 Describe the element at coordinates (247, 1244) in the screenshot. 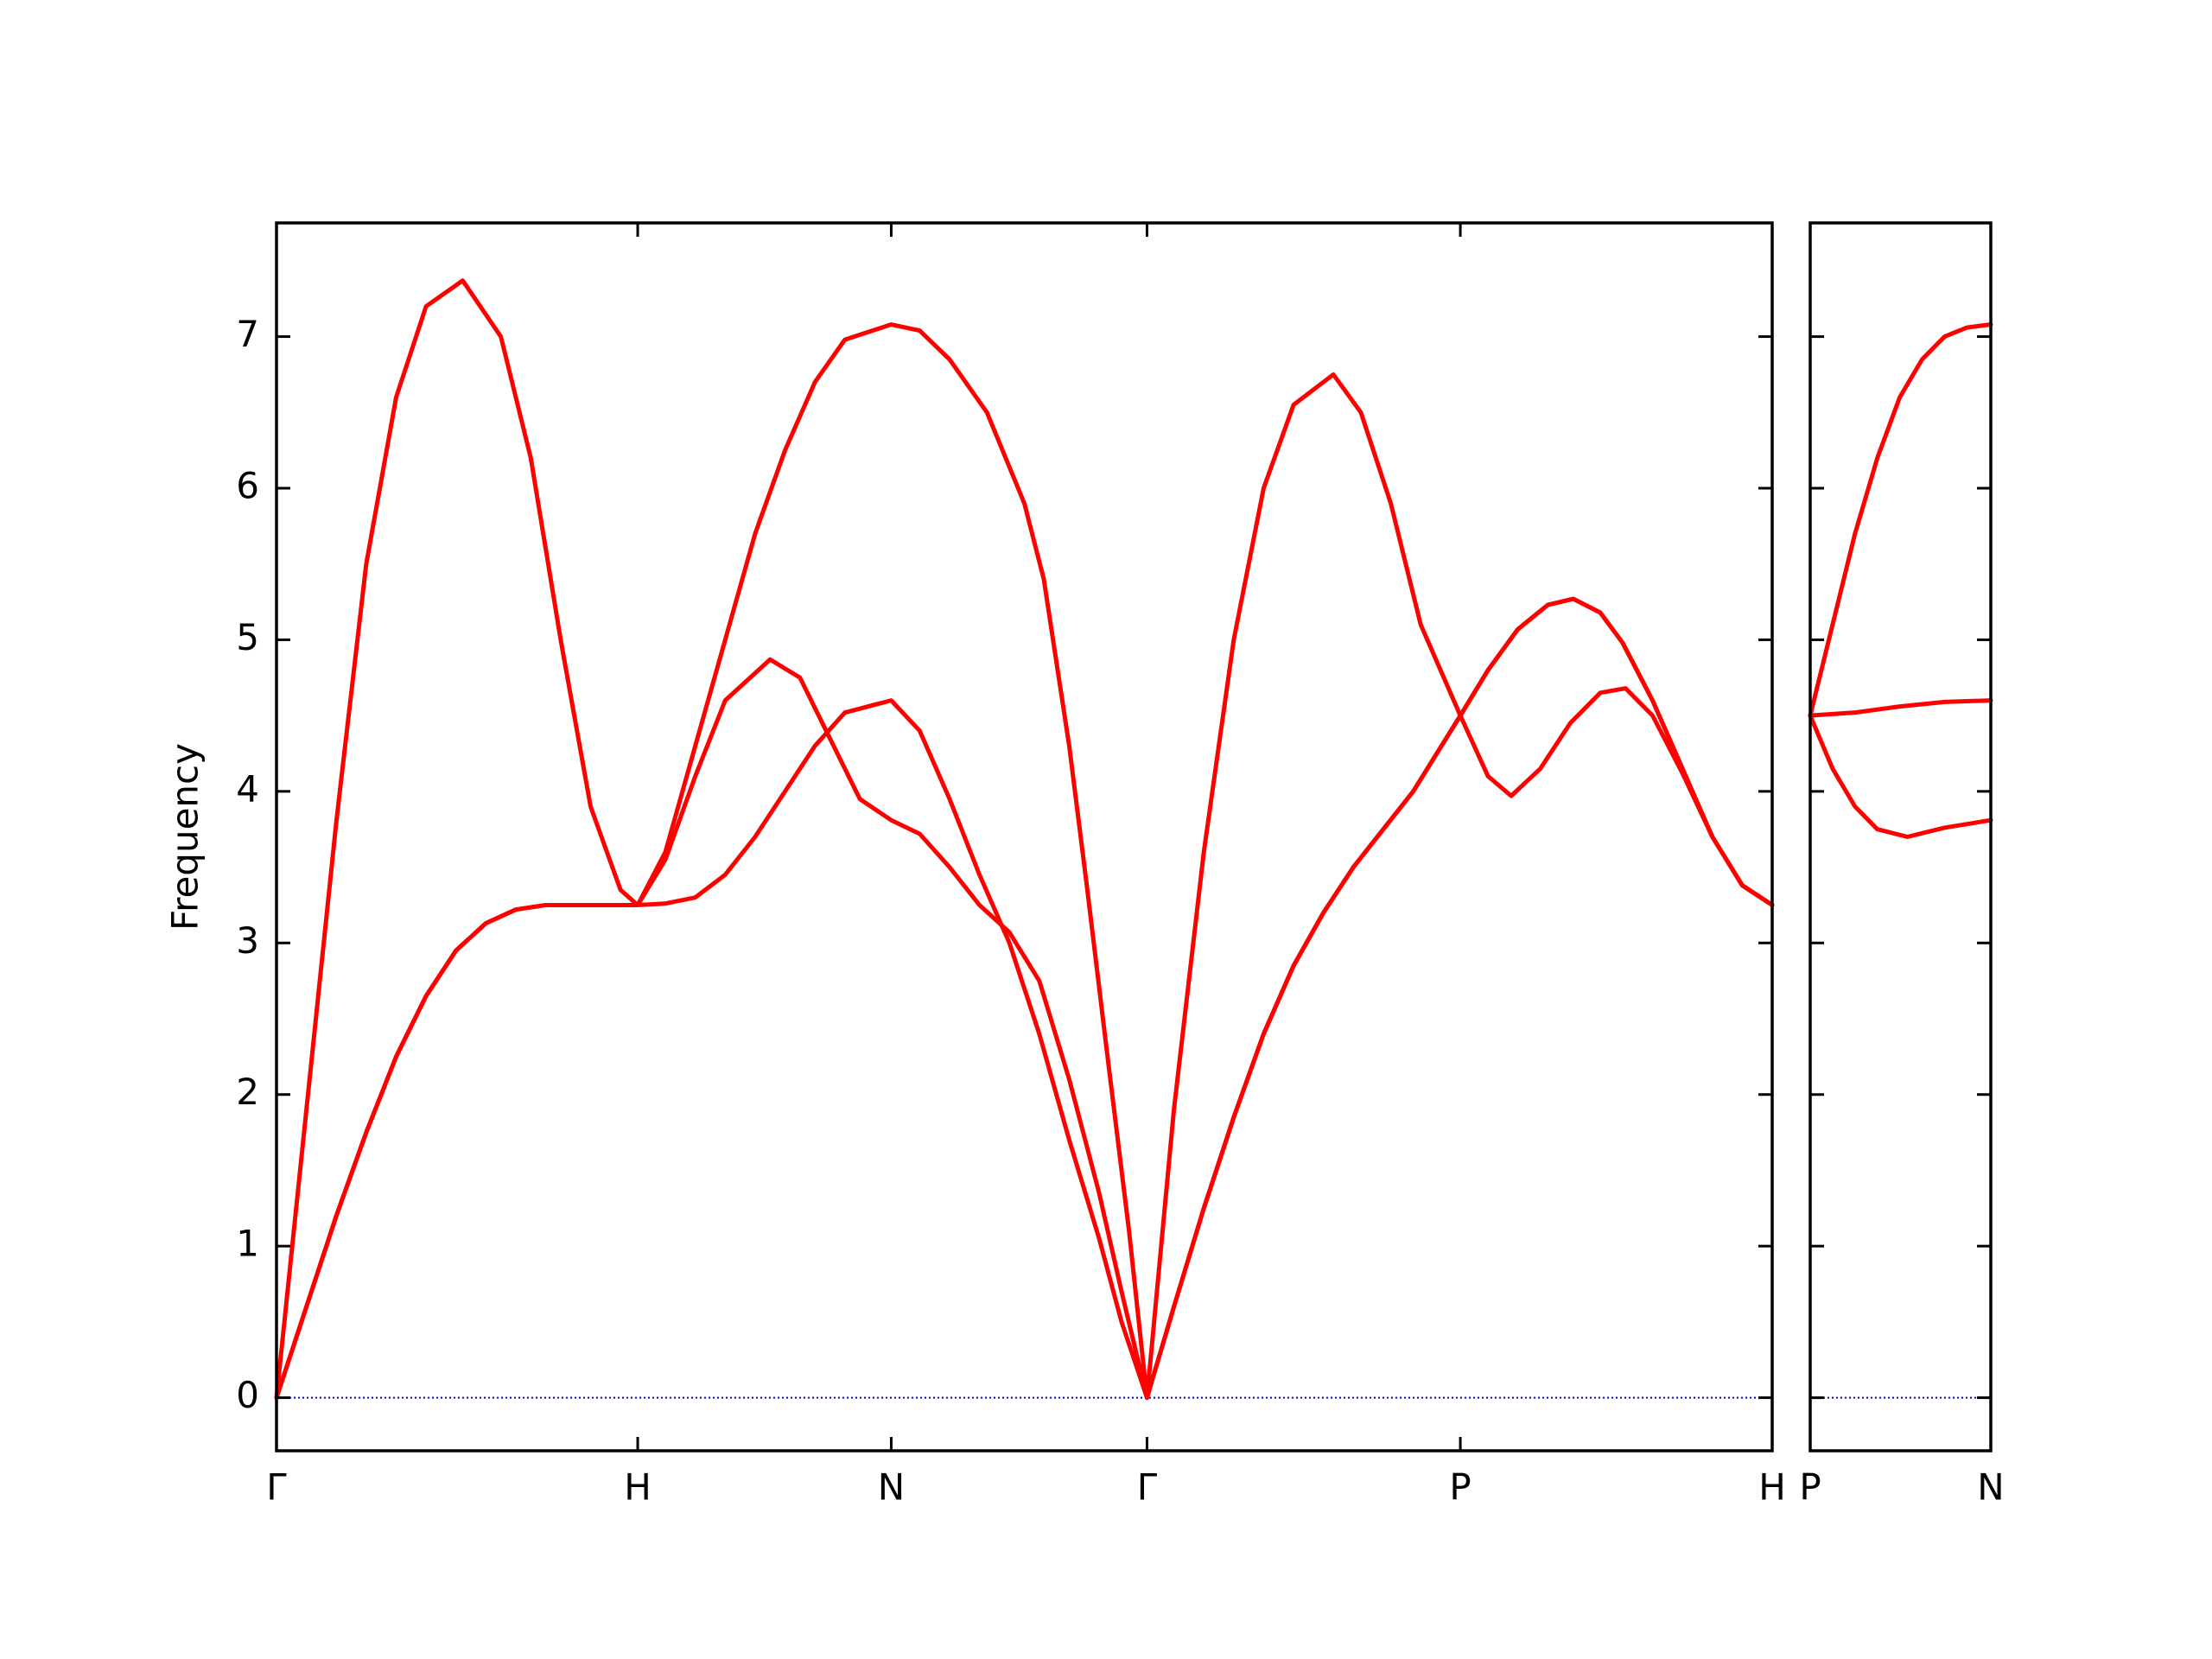

I see `y-tick-label: 1` at that location.